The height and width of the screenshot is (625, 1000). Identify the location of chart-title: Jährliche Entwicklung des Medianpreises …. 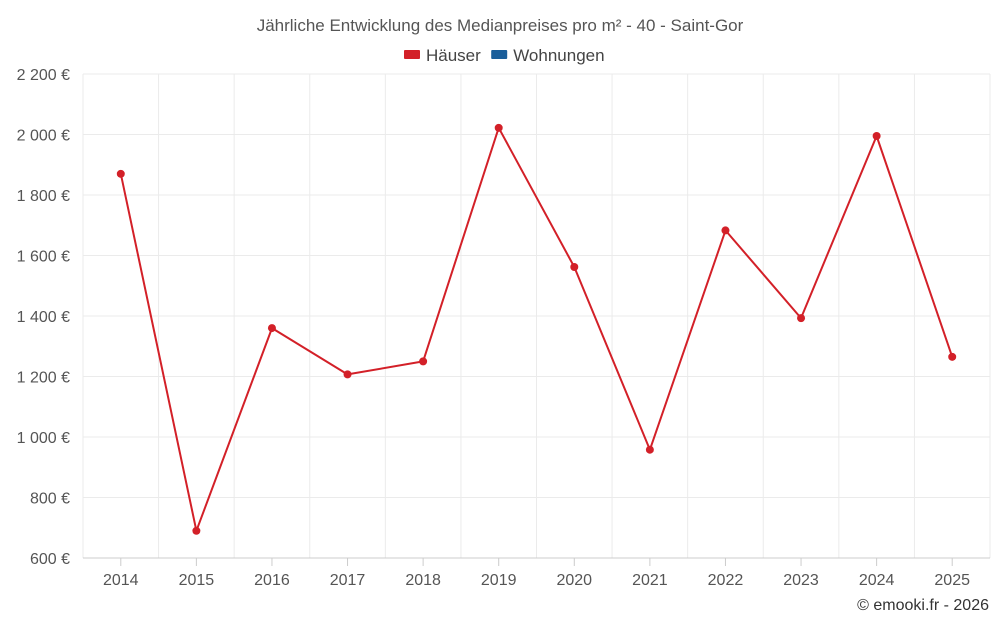
(500, 25).